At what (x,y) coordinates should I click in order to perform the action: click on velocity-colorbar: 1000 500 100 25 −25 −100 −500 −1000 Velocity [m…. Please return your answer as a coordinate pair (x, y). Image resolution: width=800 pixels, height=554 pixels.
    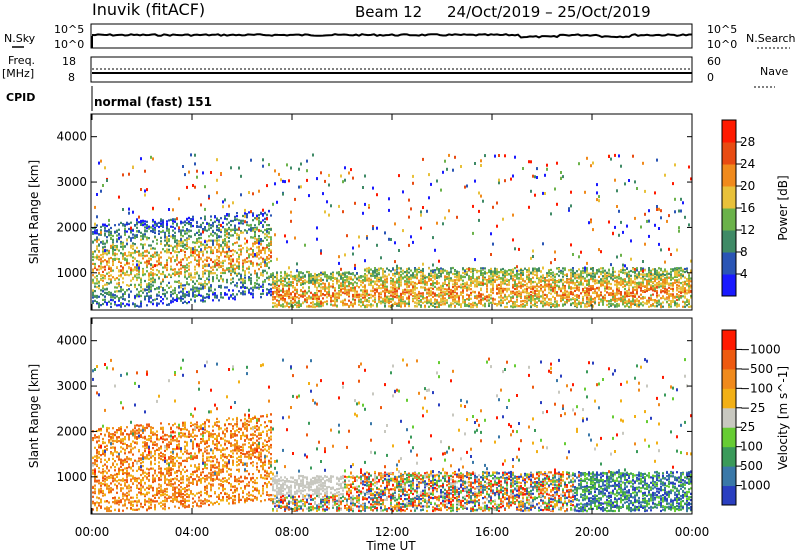
    Looking at the image, I should click on (755, 417).